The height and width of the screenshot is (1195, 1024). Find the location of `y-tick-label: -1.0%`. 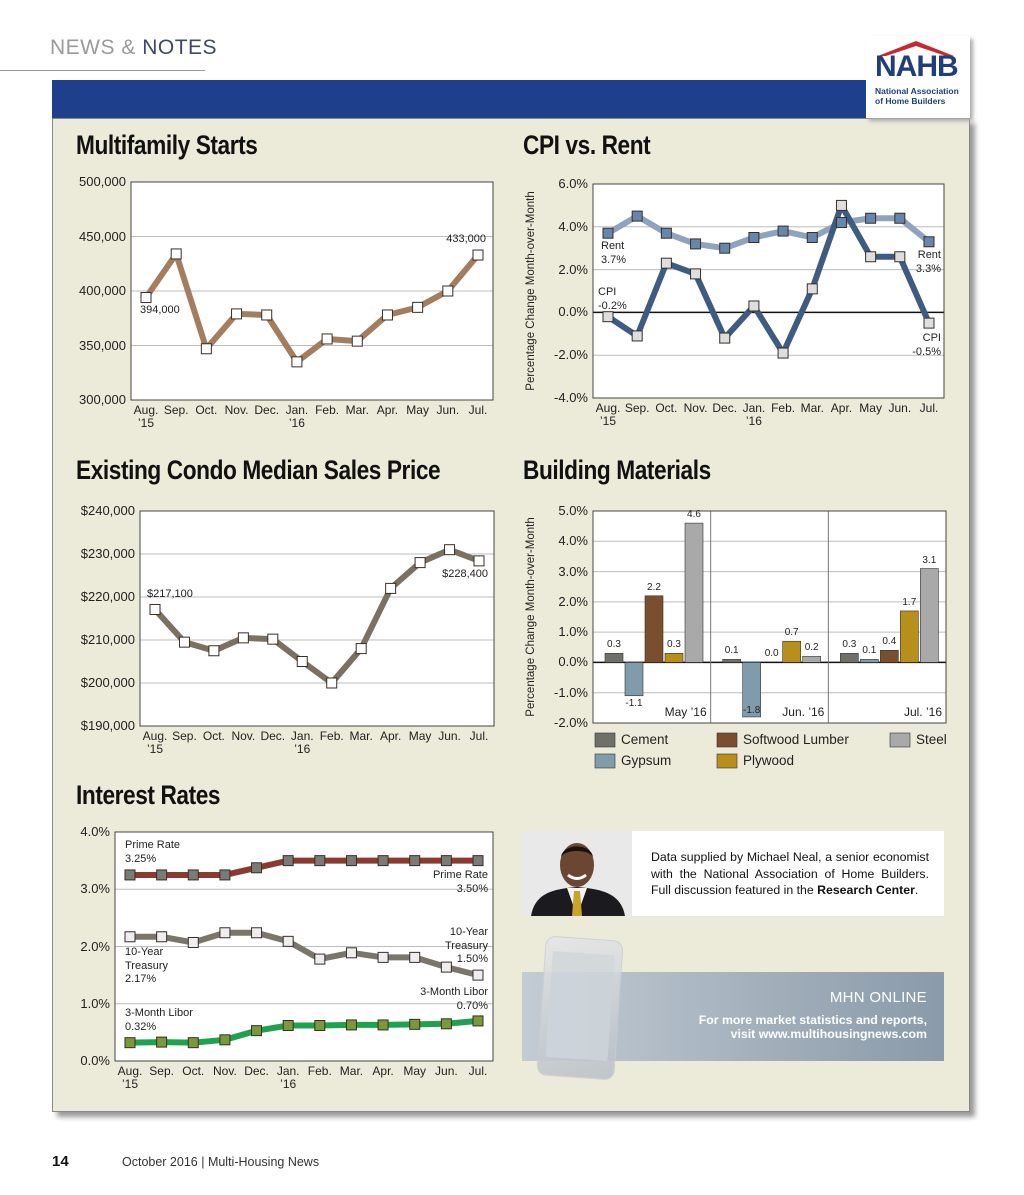

y-tick-label: -1.0% is located at coordinates (571, 692).